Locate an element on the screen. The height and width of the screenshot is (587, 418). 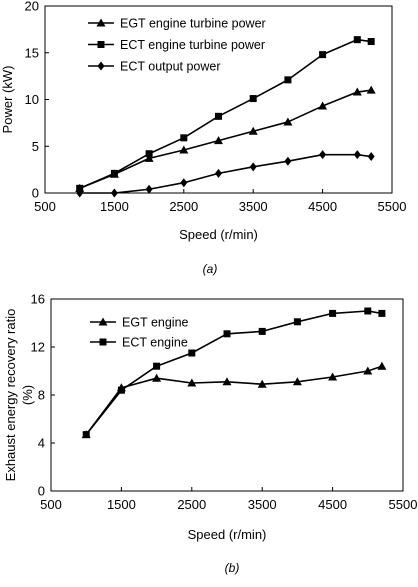
chart-b-x-tick-label: 4500 is located at coordinates (332, 504).